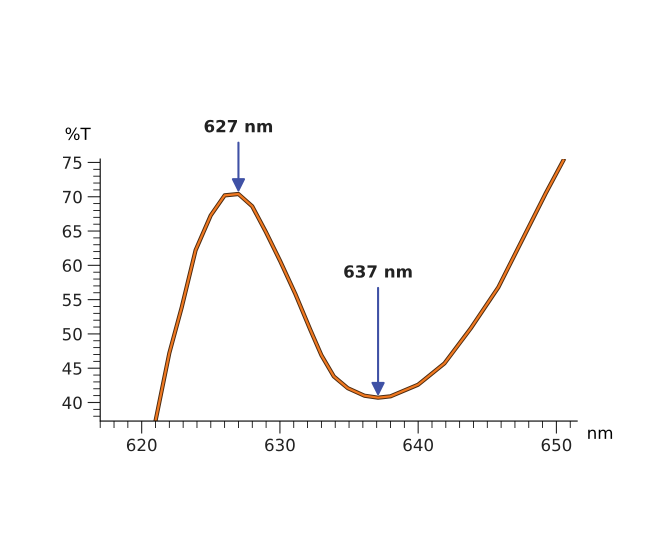 The width and height of the screenshot is (668, 558). Describe the element at coordinates (72, 368) in the screenshot. I see `y-tick-label: 45` at that location.